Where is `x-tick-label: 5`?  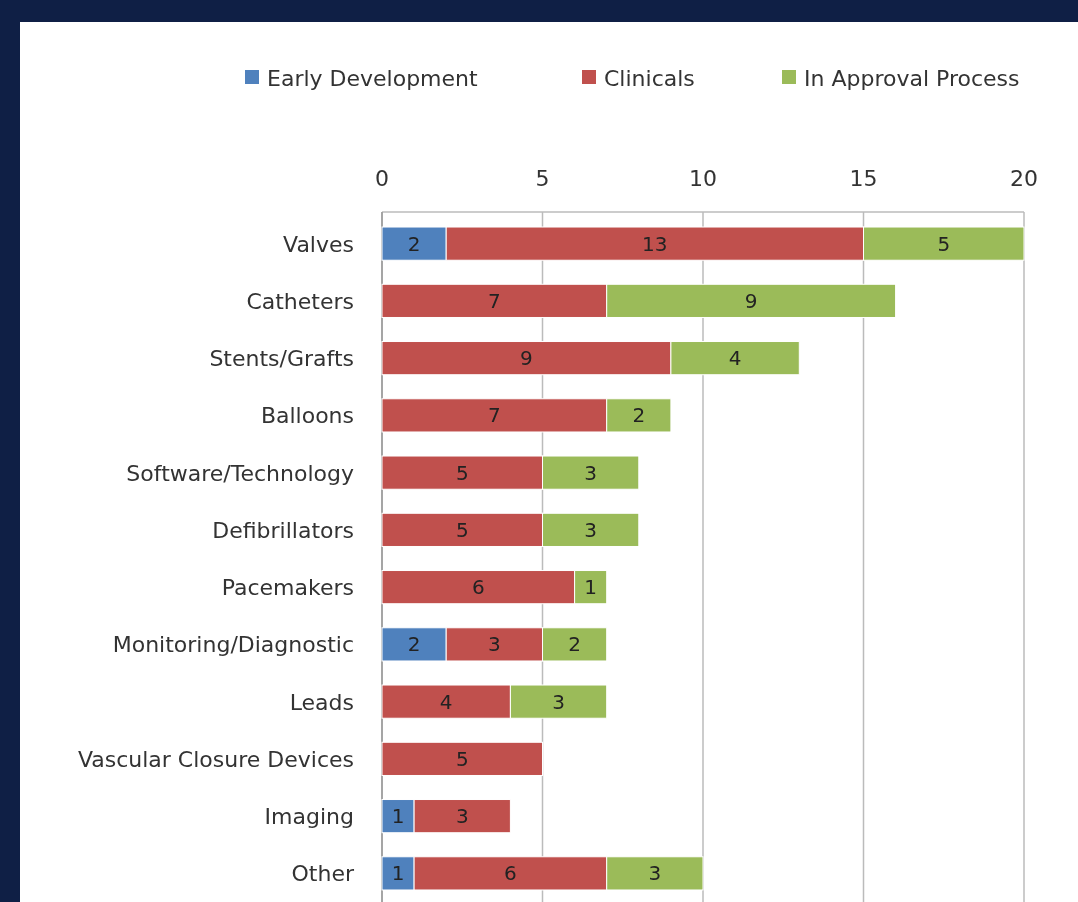 x-tick-label: 5 is located at coordinates (542, 178).